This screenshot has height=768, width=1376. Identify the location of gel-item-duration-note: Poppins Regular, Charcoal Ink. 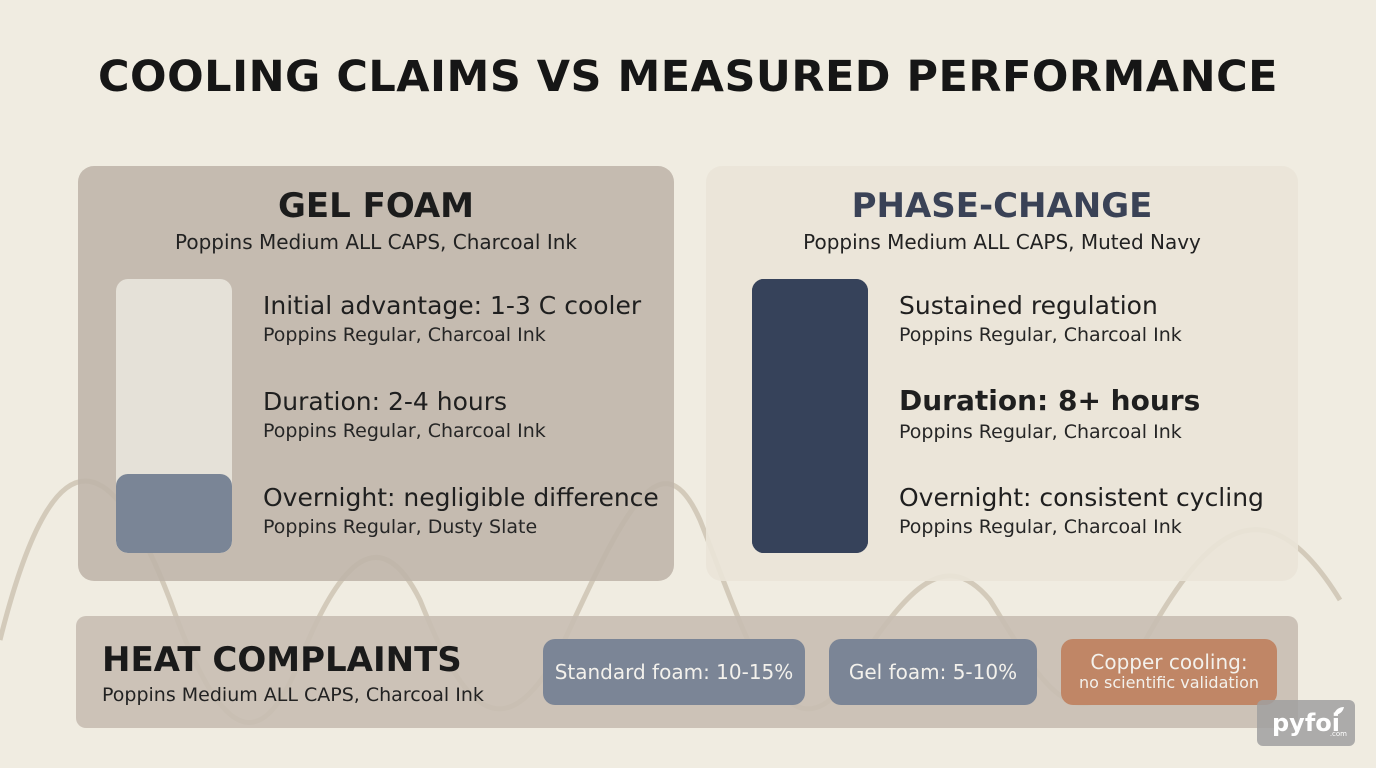
(404, 431).